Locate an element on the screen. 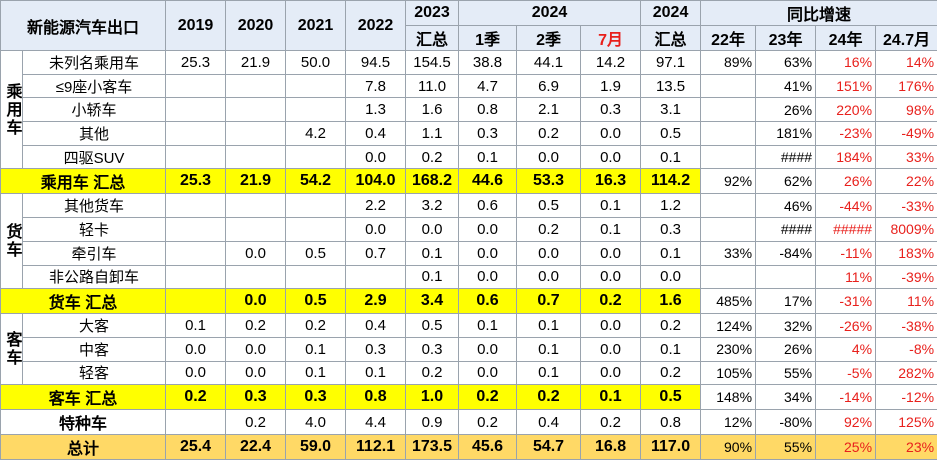 The width and height of the screenshot is (937, 460). sub-header: 2季 is located at coordinates (549, 38).